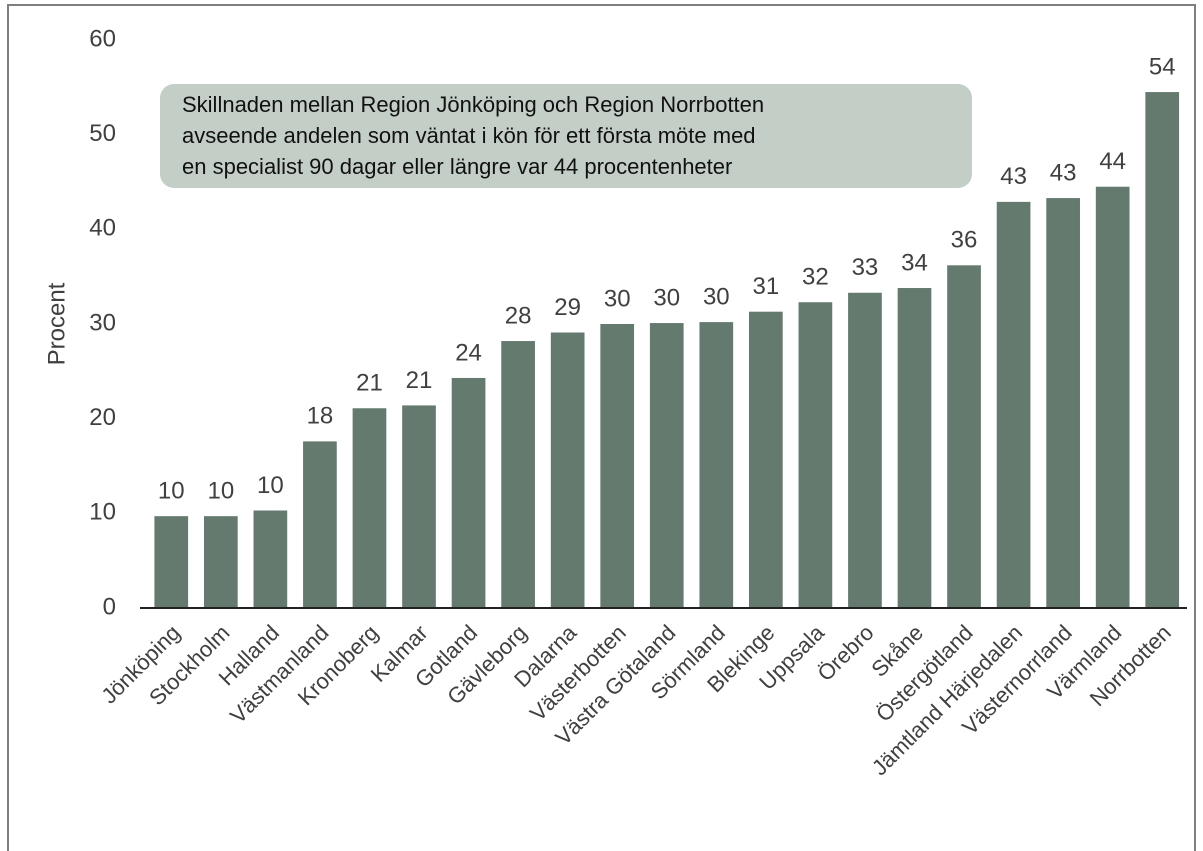  What do you see at coordinates (102, 228) in the screenshot?
I see `y-tick-label: 40` at bounding box center [102, 228].